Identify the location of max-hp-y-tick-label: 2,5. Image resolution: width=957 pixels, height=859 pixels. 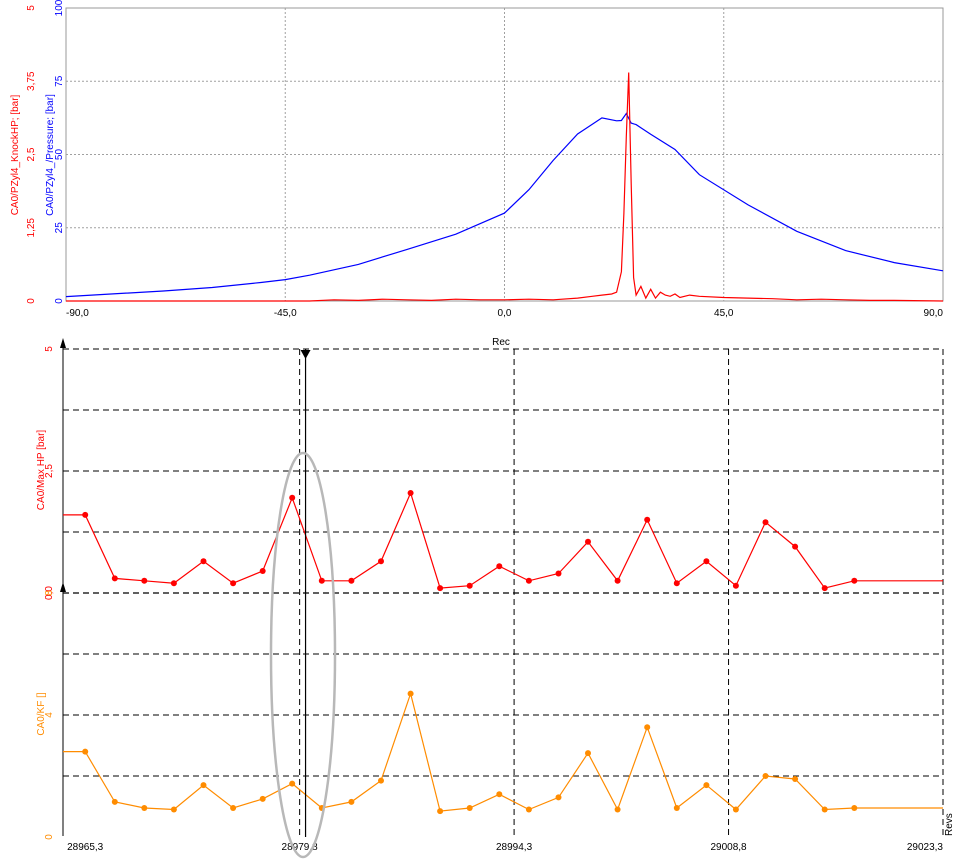
(49, 471).